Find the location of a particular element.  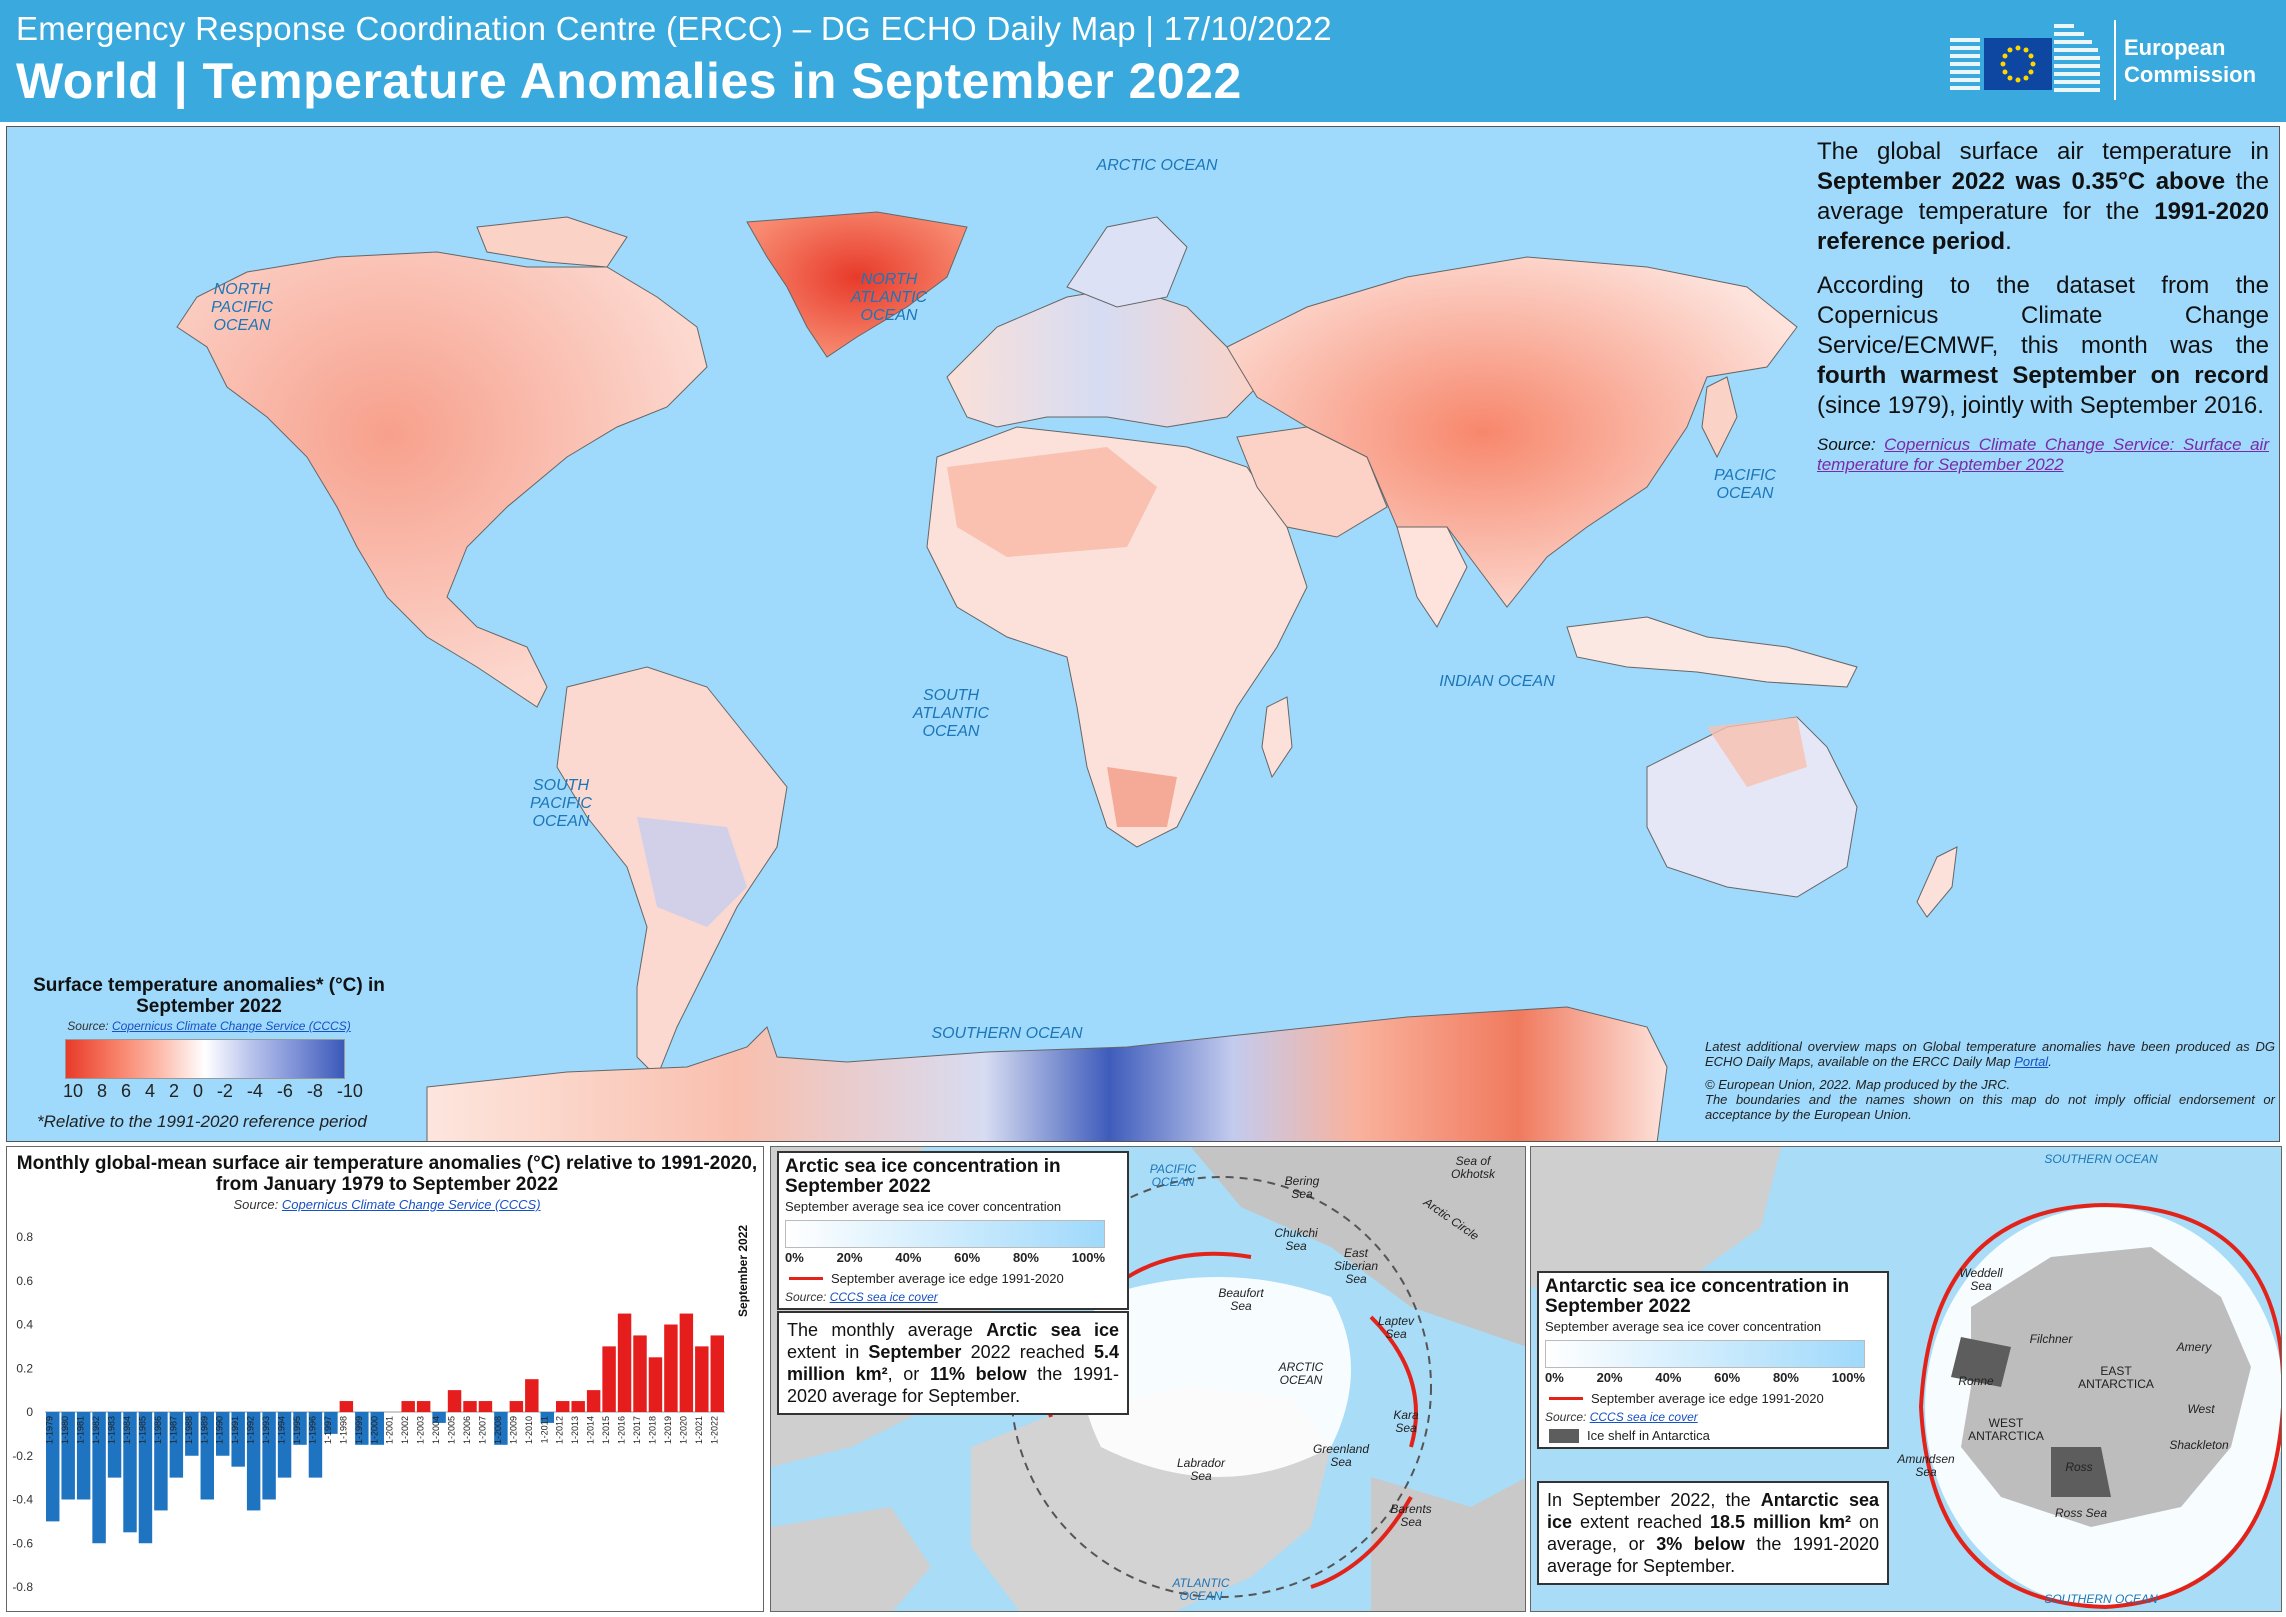

x-tick-label: 1-1983 is located at coordinates (112, 1430).